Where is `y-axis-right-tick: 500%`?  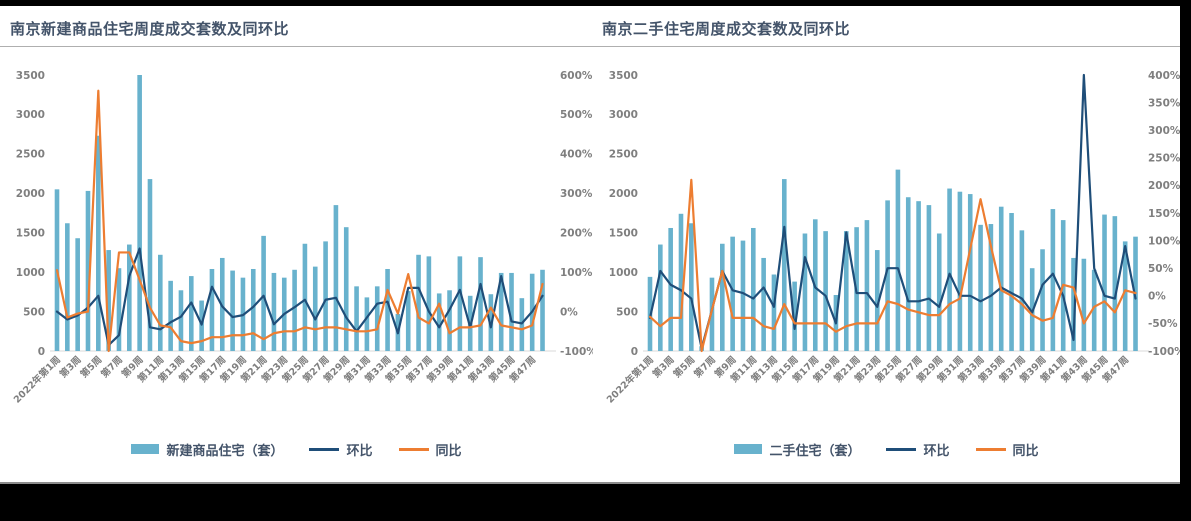
y-axis-right-tick: 500% is located at coordinates (576, 115).